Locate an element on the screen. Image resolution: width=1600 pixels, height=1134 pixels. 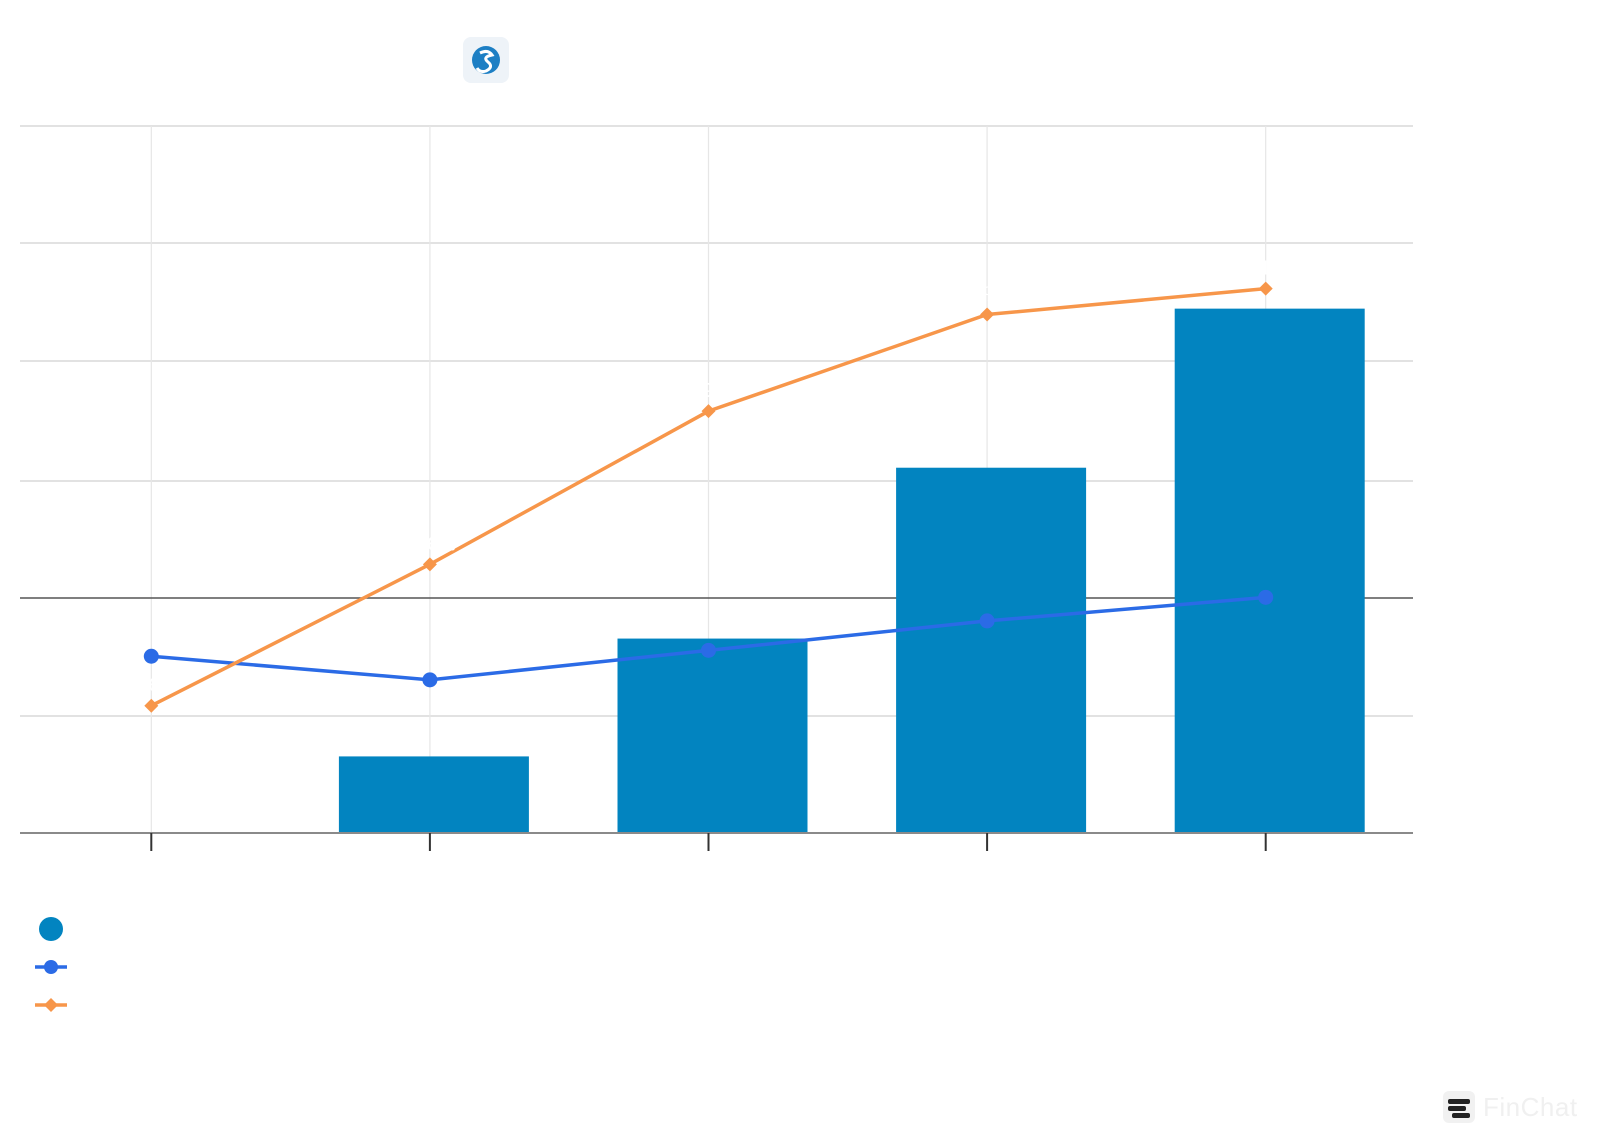
watermark-text: FinChat is located at coordinates (1530, 1106).